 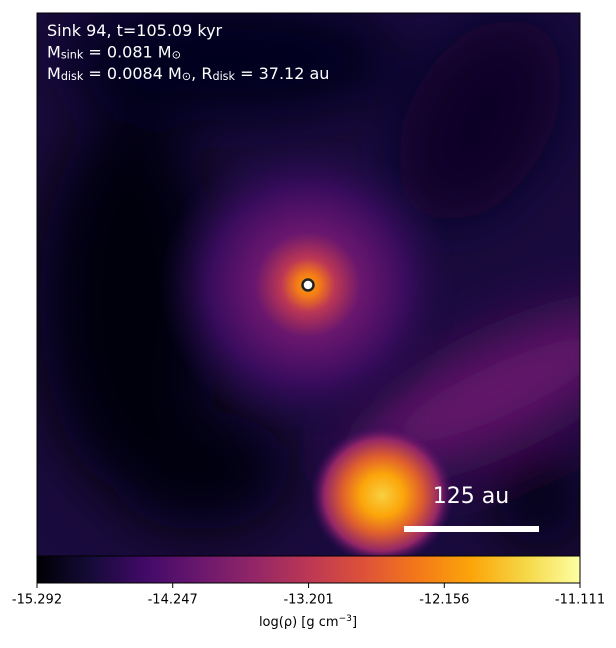 I want to click on text-segment: = 37.12 au, so click(x=282, y=73).